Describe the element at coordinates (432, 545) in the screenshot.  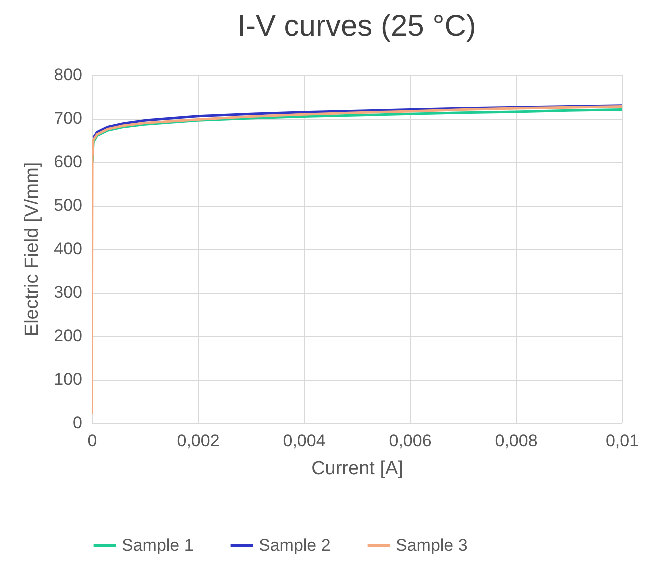
I see `legend-label: Sample 3` at that location.